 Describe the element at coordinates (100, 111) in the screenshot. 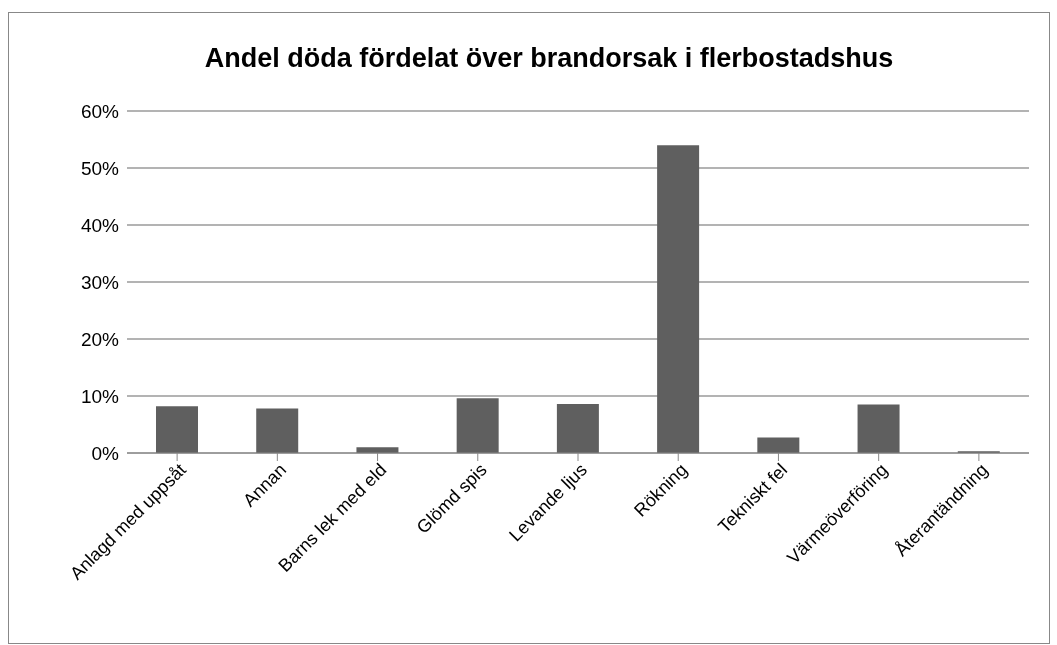

I see `y-tick-label: 60%` at that location.